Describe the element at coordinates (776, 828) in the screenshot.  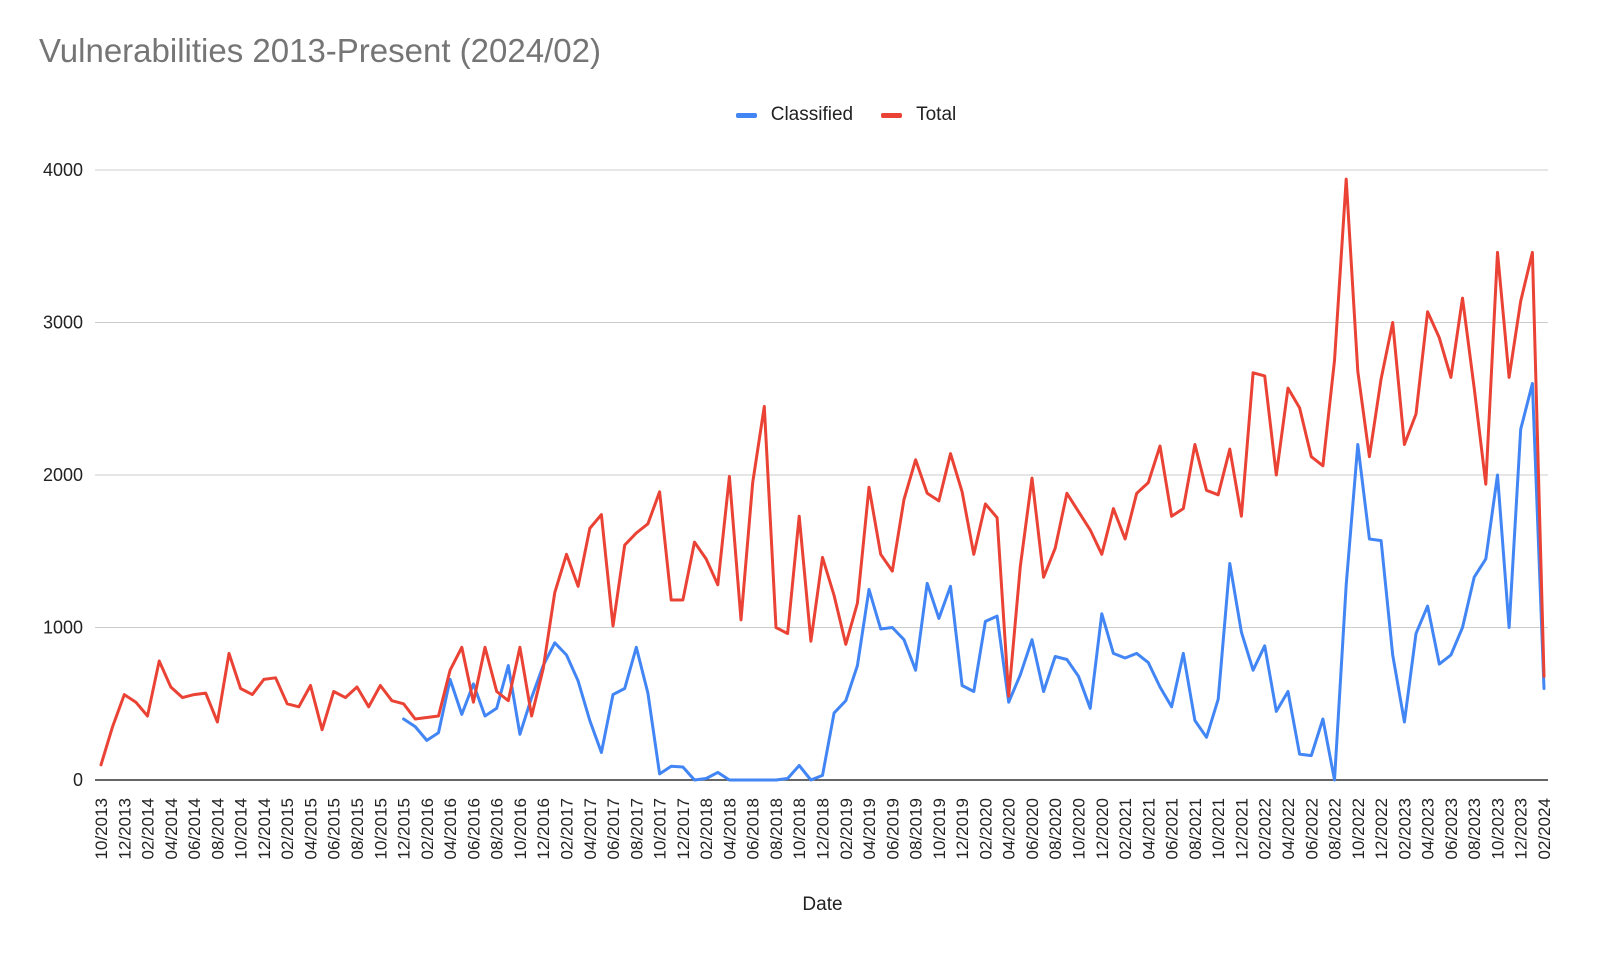
I see `x-tick-label: 08/2018` at that location.